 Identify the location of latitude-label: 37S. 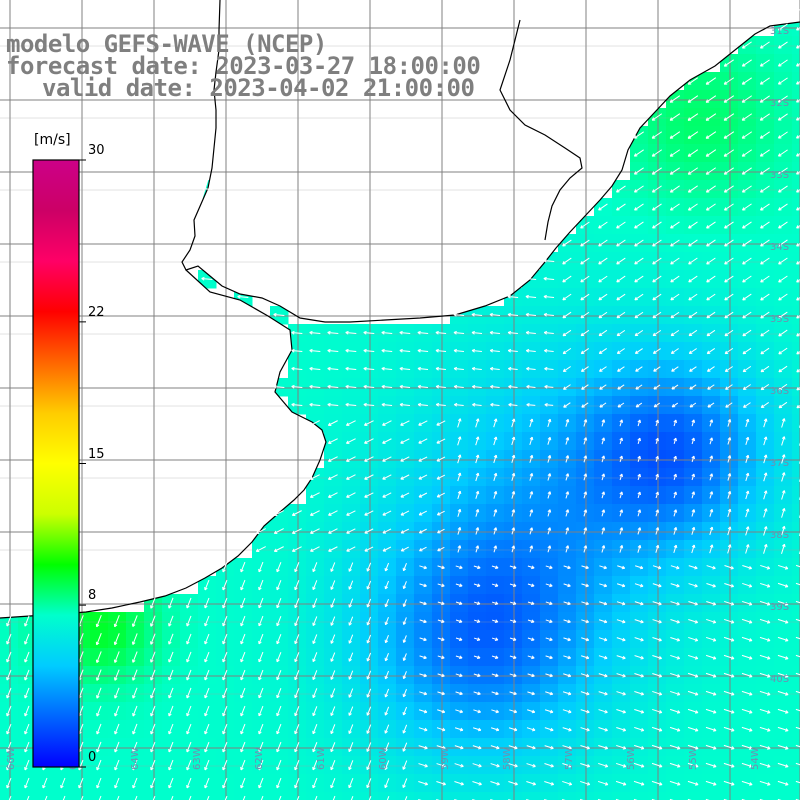
(779, 463).